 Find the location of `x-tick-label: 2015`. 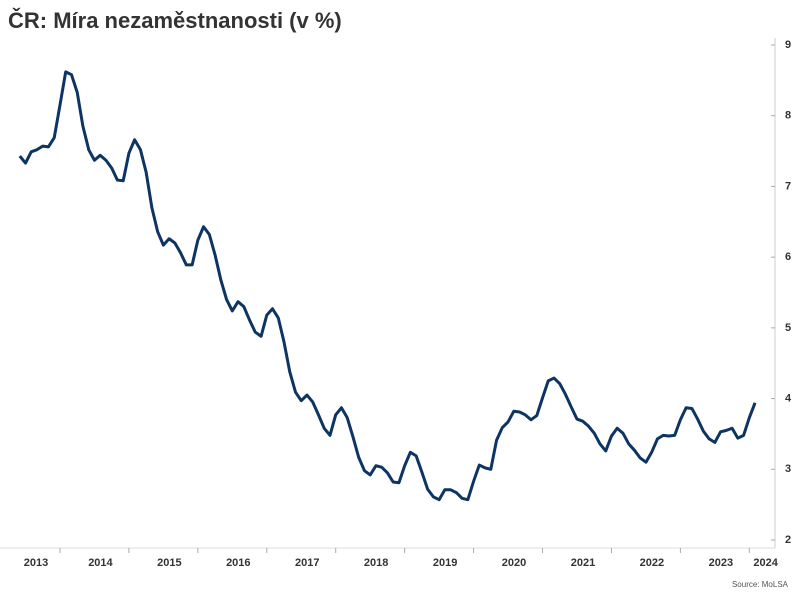

x-tick-label: 2015 is located at coordinates (169, 563).